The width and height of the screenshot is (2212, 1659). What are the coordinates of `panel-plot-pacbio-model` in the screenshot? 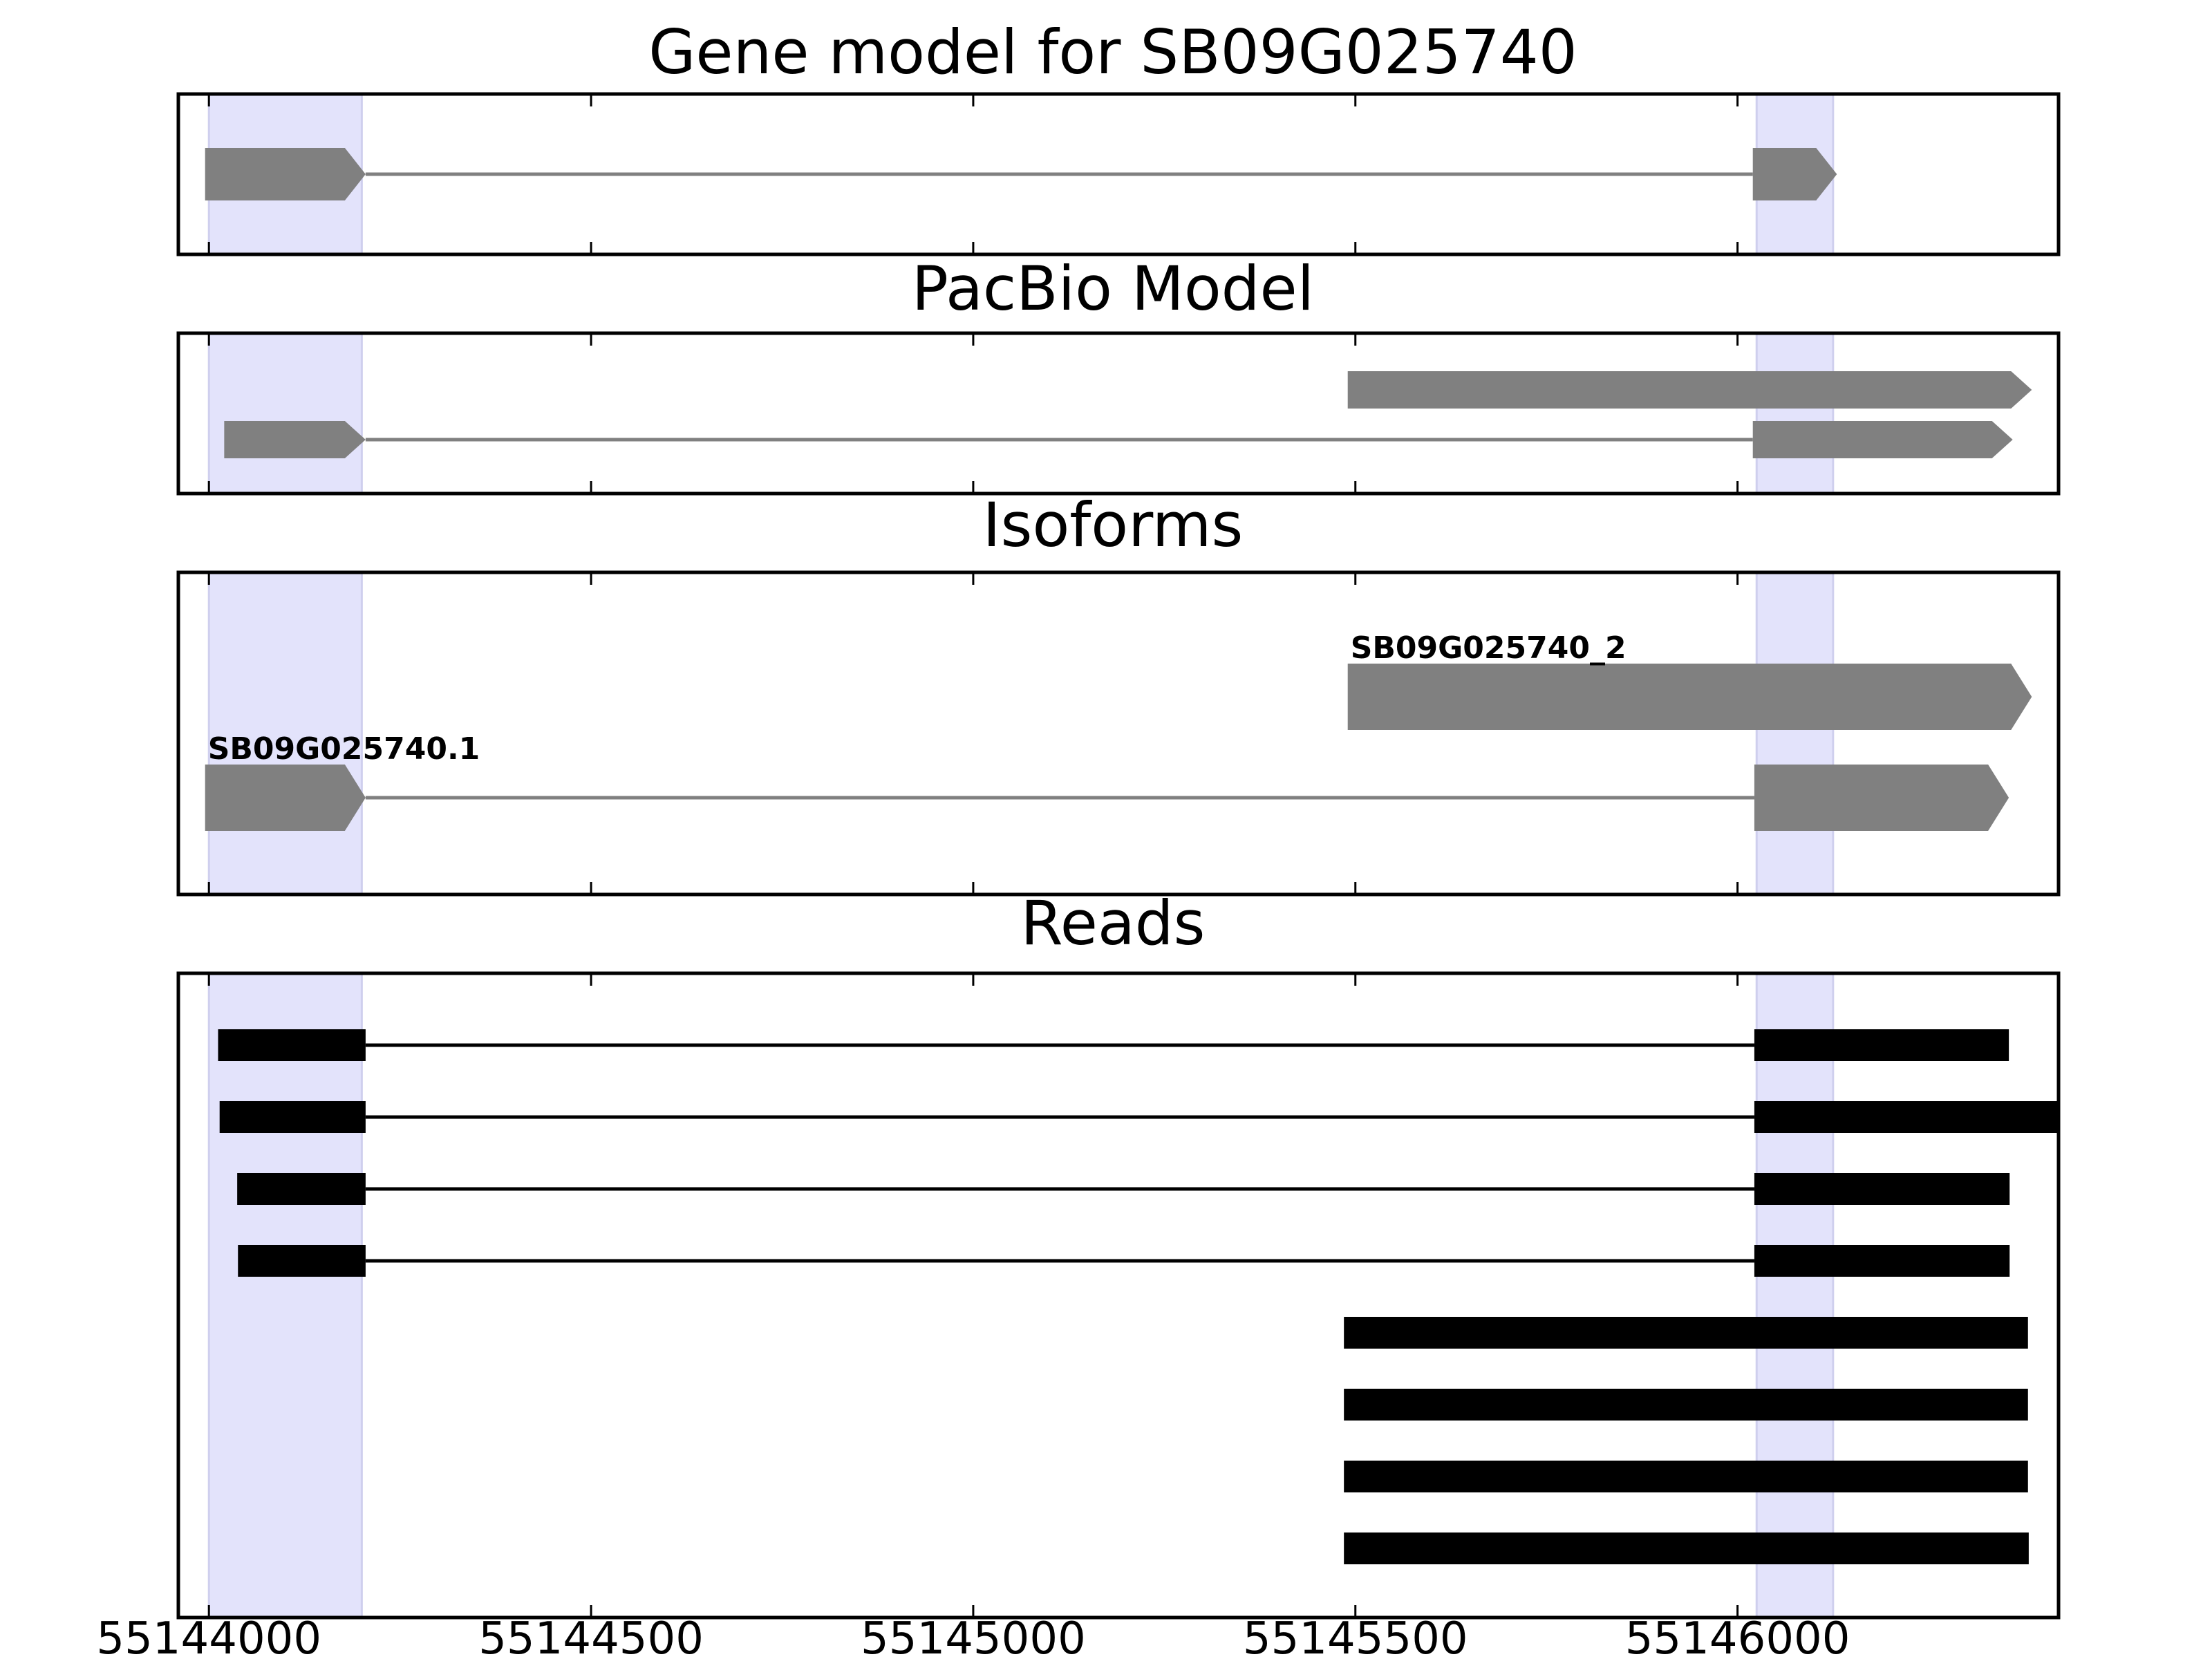 It's located at (1118, 413).